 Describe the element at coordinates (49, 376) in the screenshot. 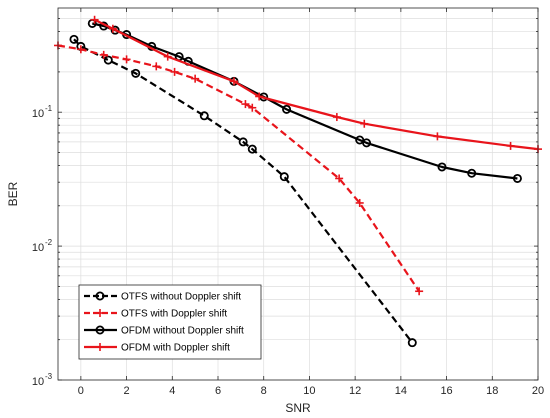

I see `y-tick-exponent: -3` at that location.